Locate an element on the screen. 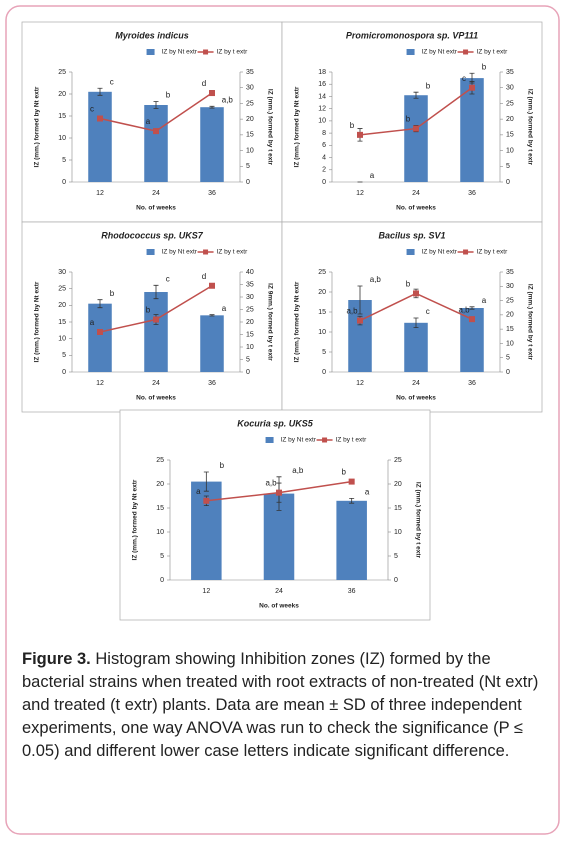 This screenshot has height=842, width=569. y2-tick-label: 30 is located at coordinates (510, 286).